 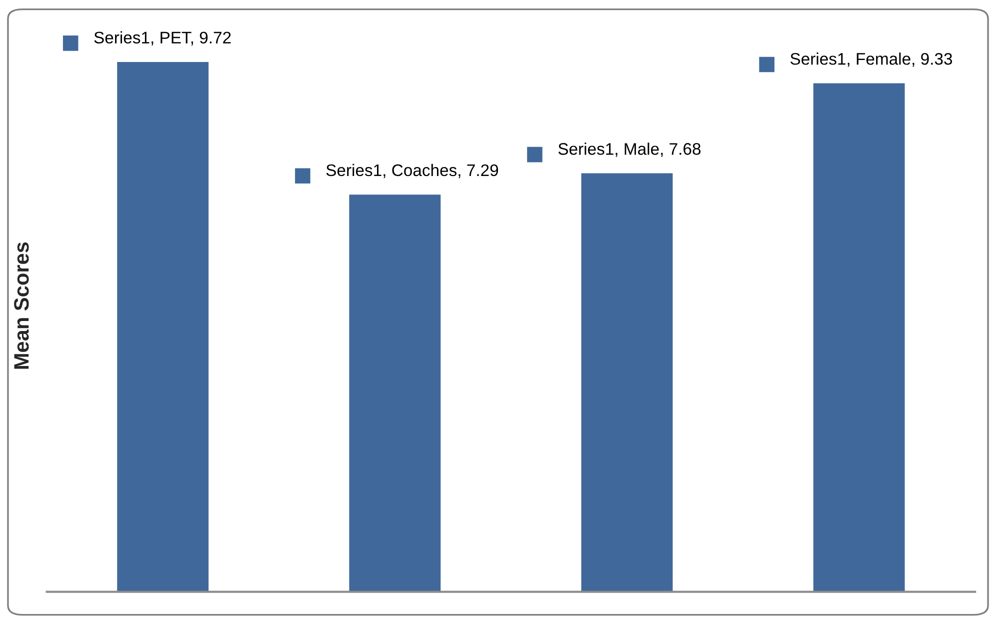 I want to click on data-label: Series1, PET, 9.72, so click(x=162, y=38).